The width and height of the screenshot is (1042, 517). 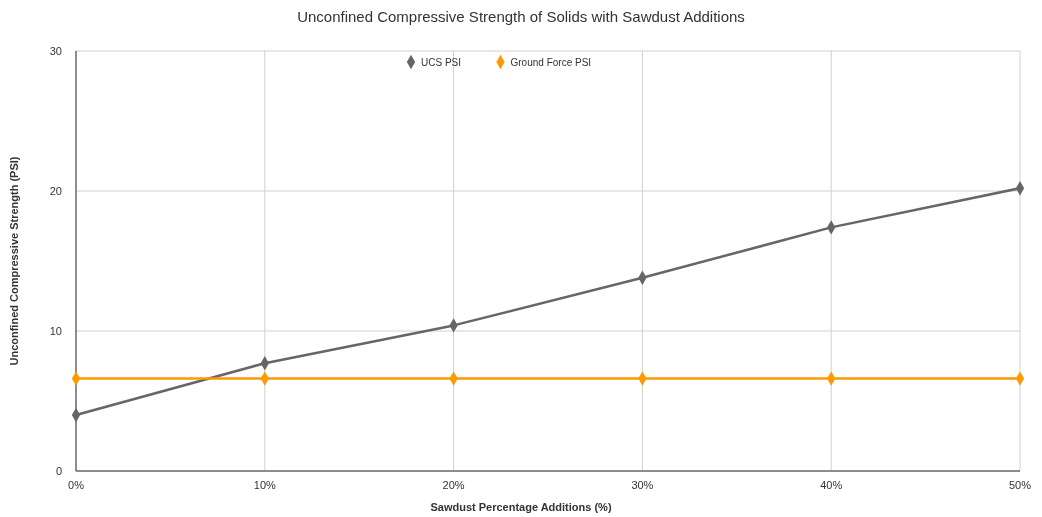 I want to click on y-tick-label: 0, so click(x=58, y=470).